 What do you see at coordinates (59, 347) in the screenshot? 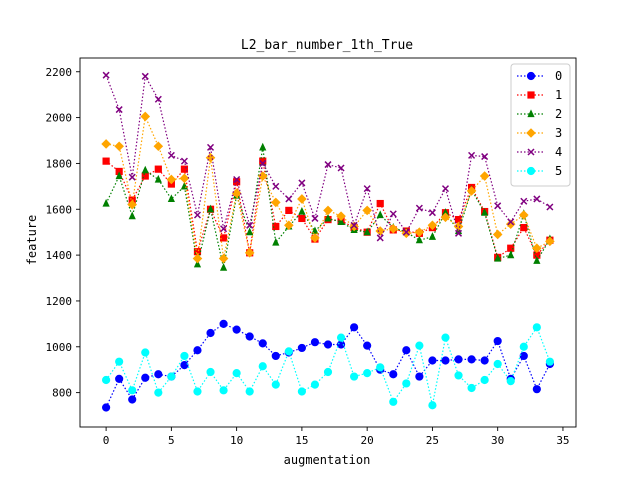
I see `y-tick-label-1000: 1000` at bounding box center [59, 347].